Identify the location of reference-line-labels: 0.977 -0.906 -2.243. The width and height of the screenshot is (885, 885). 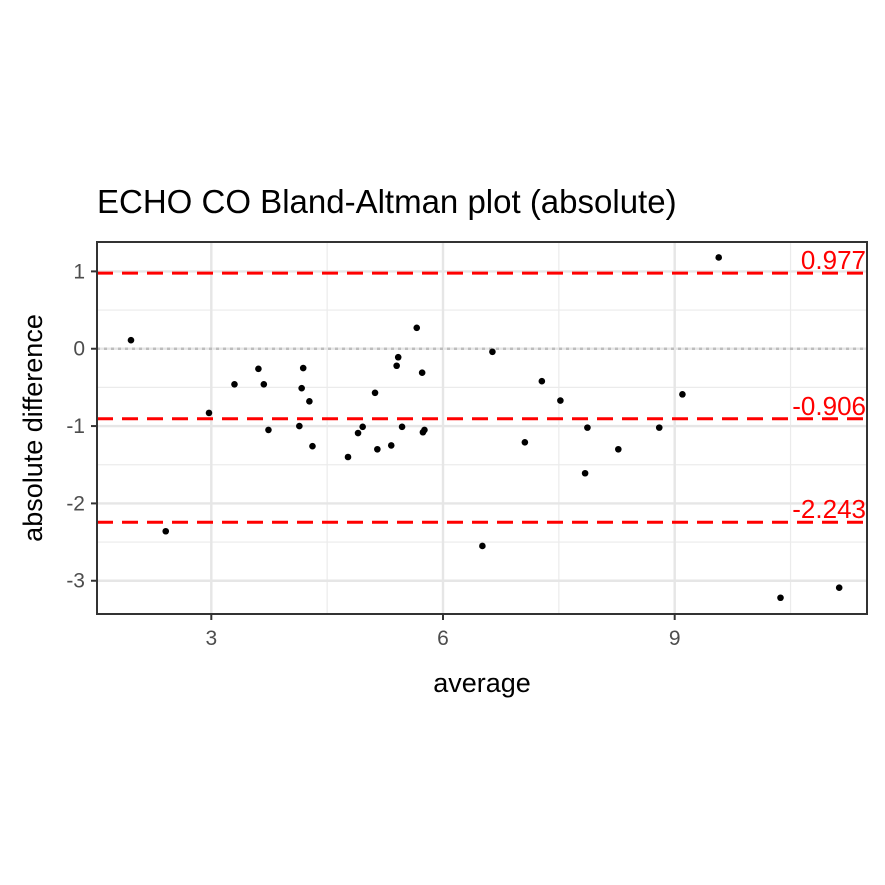
(829, 384).